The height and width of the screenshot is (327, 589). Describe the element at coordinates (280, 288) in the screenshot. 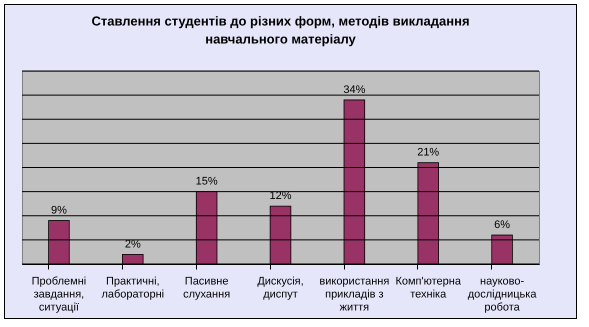

I see `x-tick-label: Дискусія, диспут` at that location.